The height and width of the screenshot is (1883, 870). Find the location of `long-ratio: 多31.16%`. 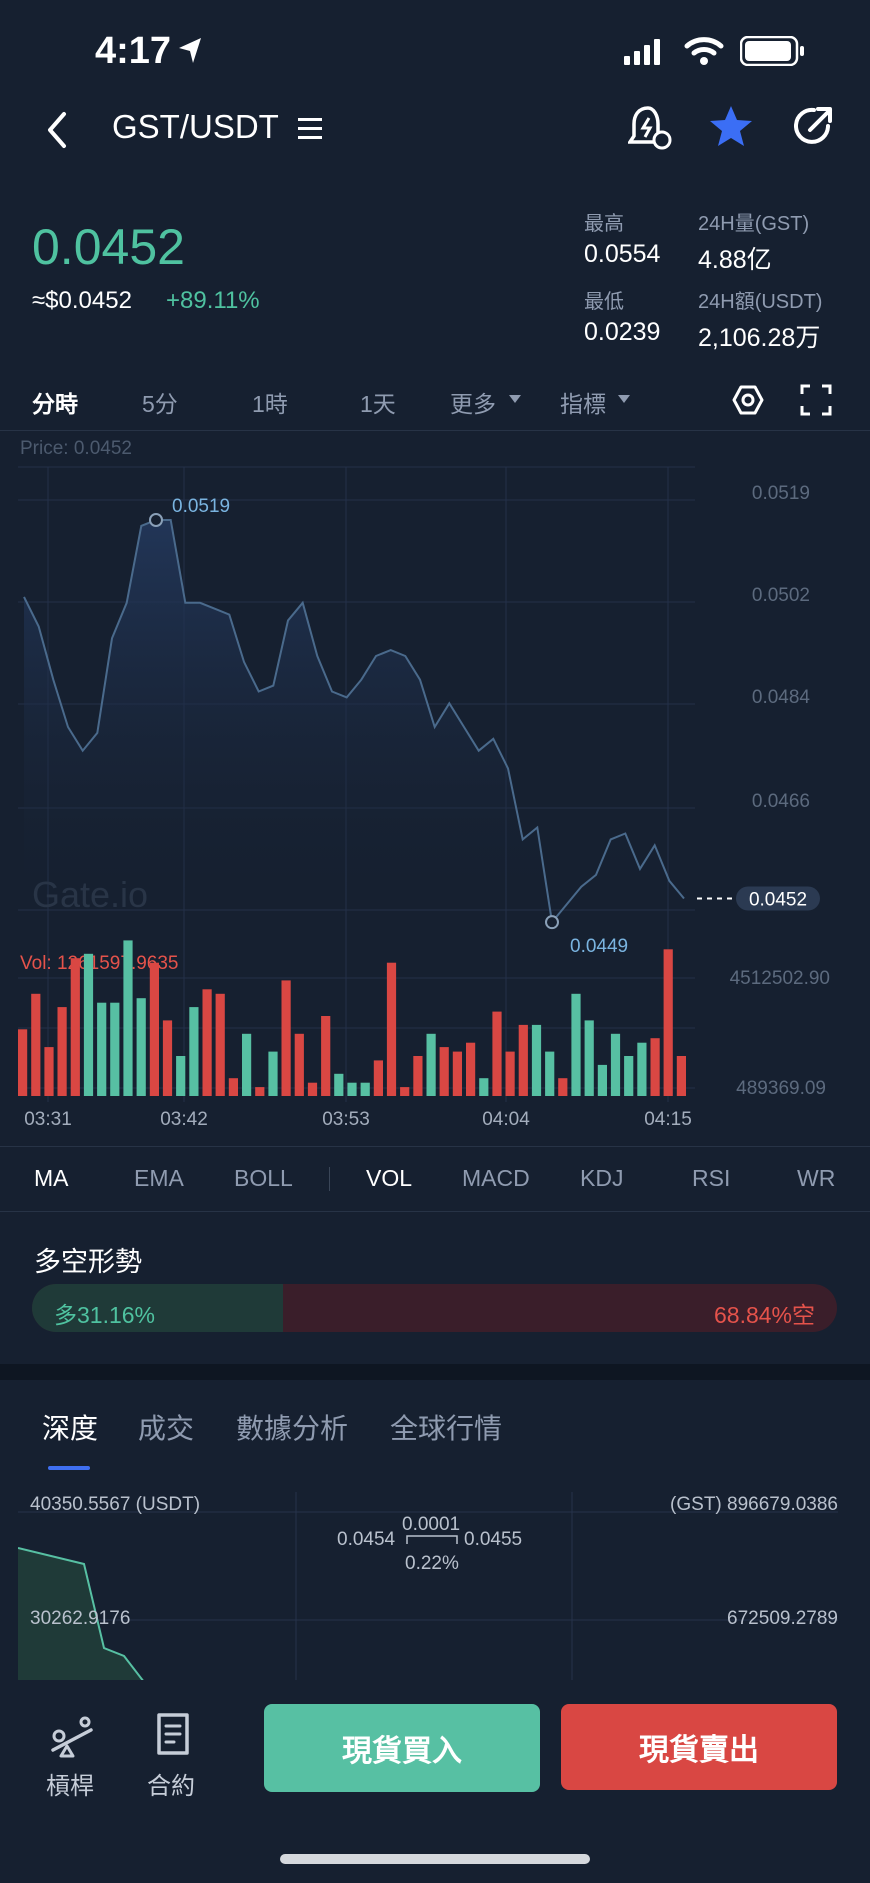

long-ratio: 多31.16% is located at coordinates (105, 1315).